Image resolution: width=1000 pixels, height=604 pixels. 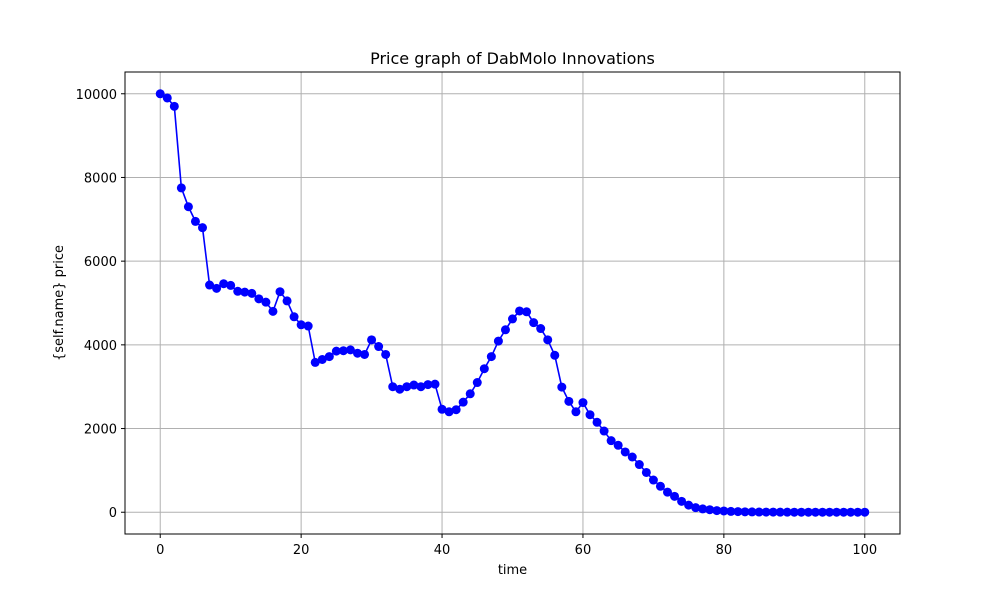 I want to click on x-tick-label: 60, so click(x=583, y=550).